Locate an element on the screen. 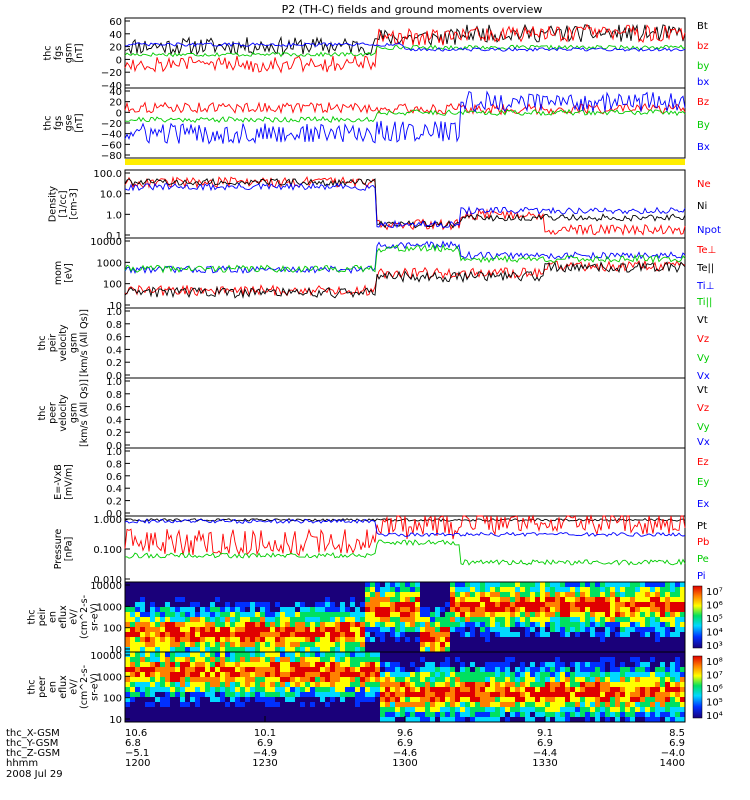 The height and width of the screenshot is (800, 750). y-tick-label: 1.0 is located at coordinates (114, 452).